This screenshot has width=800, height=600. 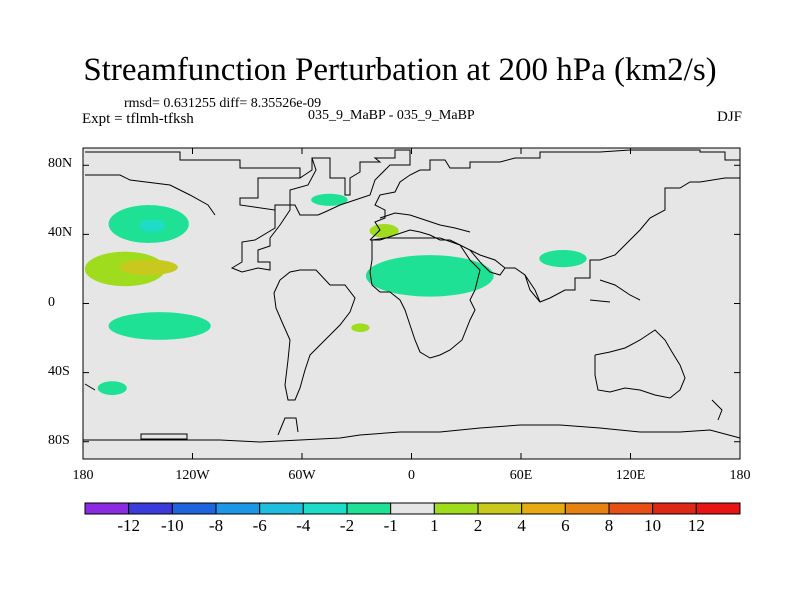 What do you see at coordinates (172, 525) in the screenshot?
I see `colorbar-label-1: -10` at bounding box center [172, 525].